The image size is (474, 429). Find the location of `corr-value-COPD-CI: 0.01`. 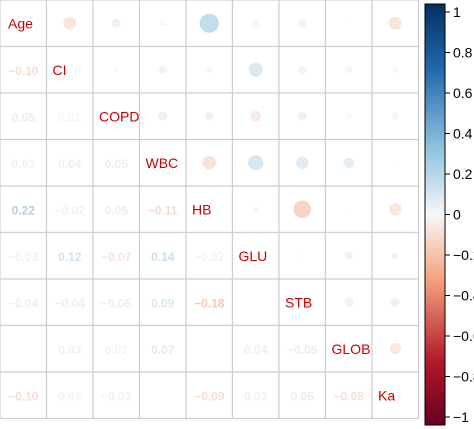

corr-value-COPD-CI: 0.01 is located at coordinates (70, 117).